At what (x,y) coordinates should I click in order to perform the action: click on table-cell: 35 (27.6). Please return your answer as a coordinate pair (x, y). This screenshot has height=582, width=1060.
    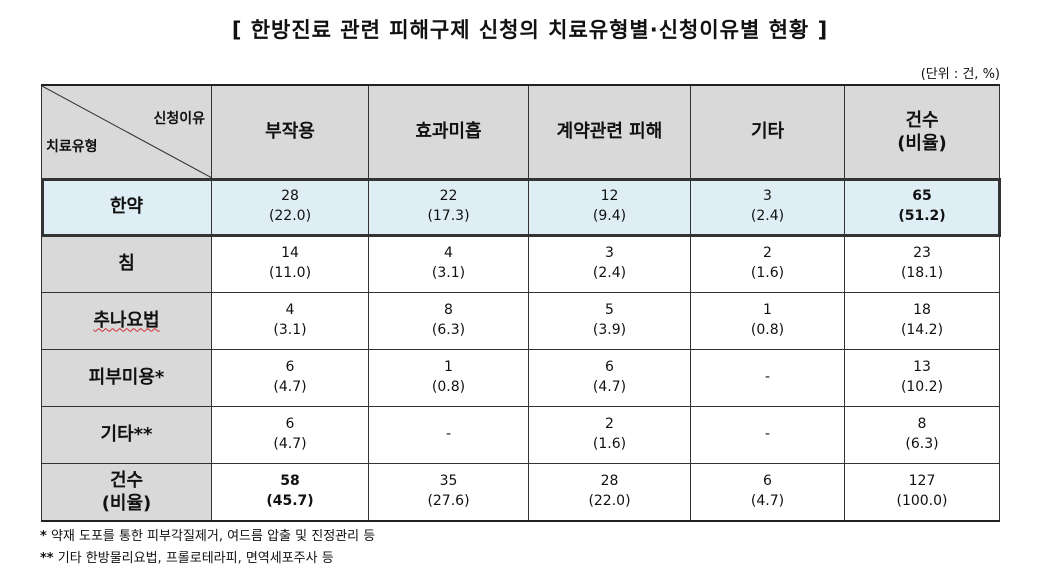
    Looking at the image, I should click on (448, 492).